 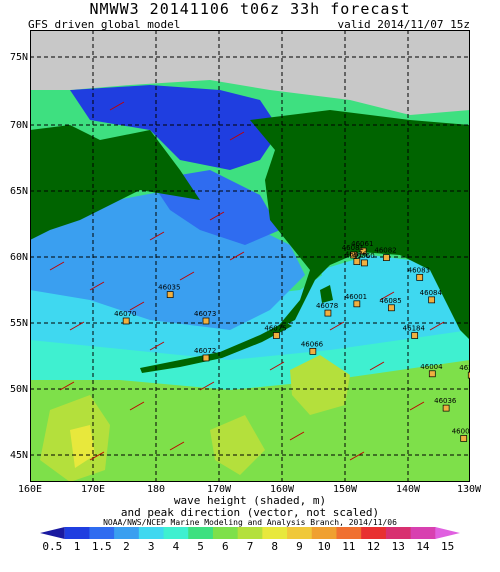 What do you see at coordinates (423, 546) in the screenshot?
I see `colorbar-label: 14` at bounding box center [423, 546].